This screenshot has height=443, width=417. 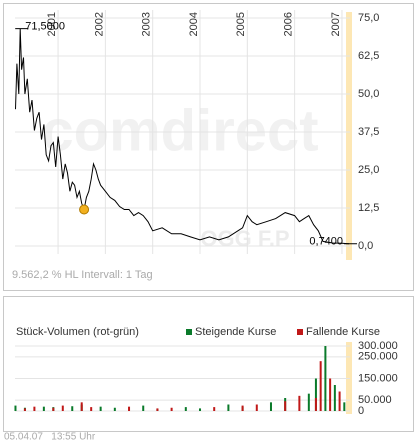 What do you see at coordinates (99, 24) in the screenshot?
I see `x-tick-label: 2002` at bounding box center [99, 24].